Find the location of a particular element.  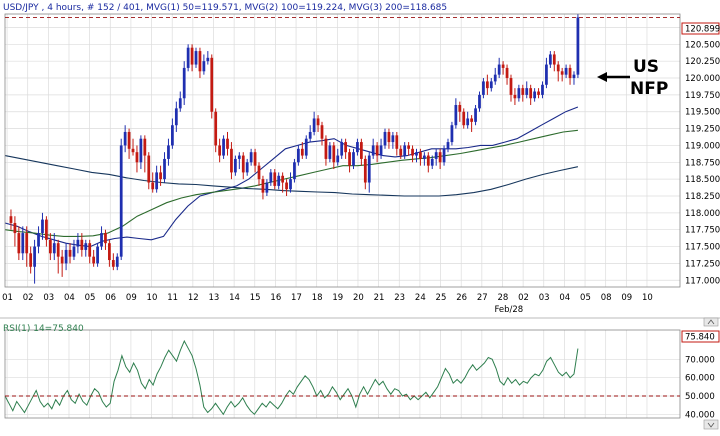

scroll-handle is located at coordinates (711, 424).